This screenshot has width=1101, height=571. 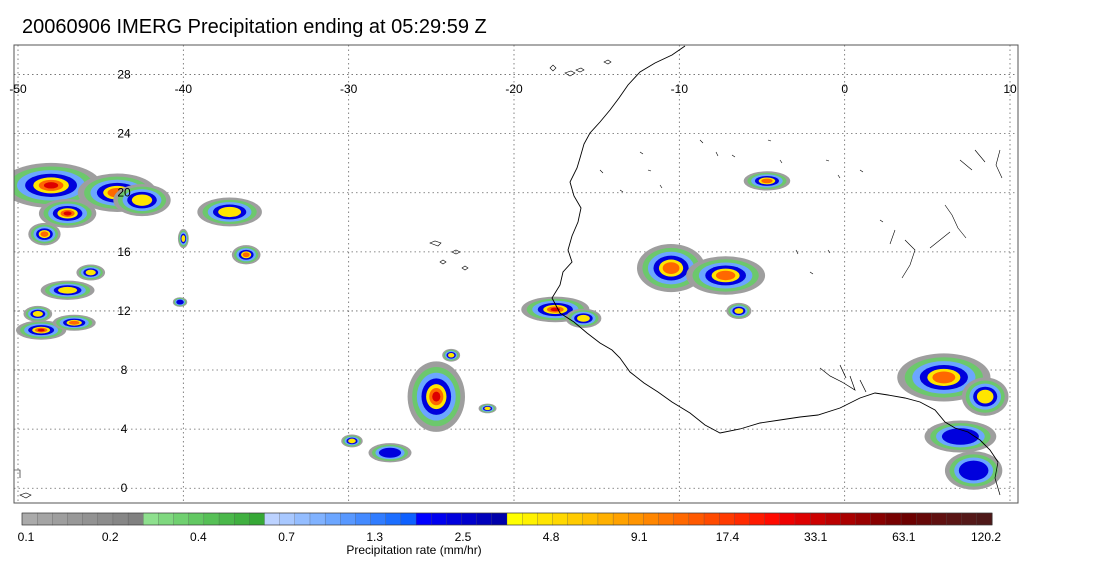 What do you see at coordinates (124, 282) in the screenshot?
I see `latitude-labels: 0 4 8 12 16 20 24 28` at bounding box center [124, 282].